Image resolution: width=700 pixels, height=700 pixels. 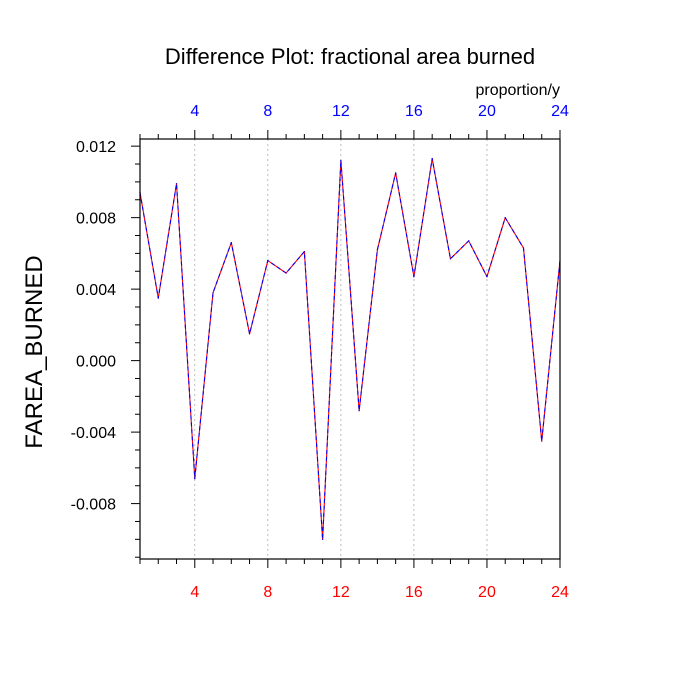 What do you see at coordinates (96, 219) in the screenshot?
I see `y-tick-label-4: 0.008` at bounding box center [96, 219].